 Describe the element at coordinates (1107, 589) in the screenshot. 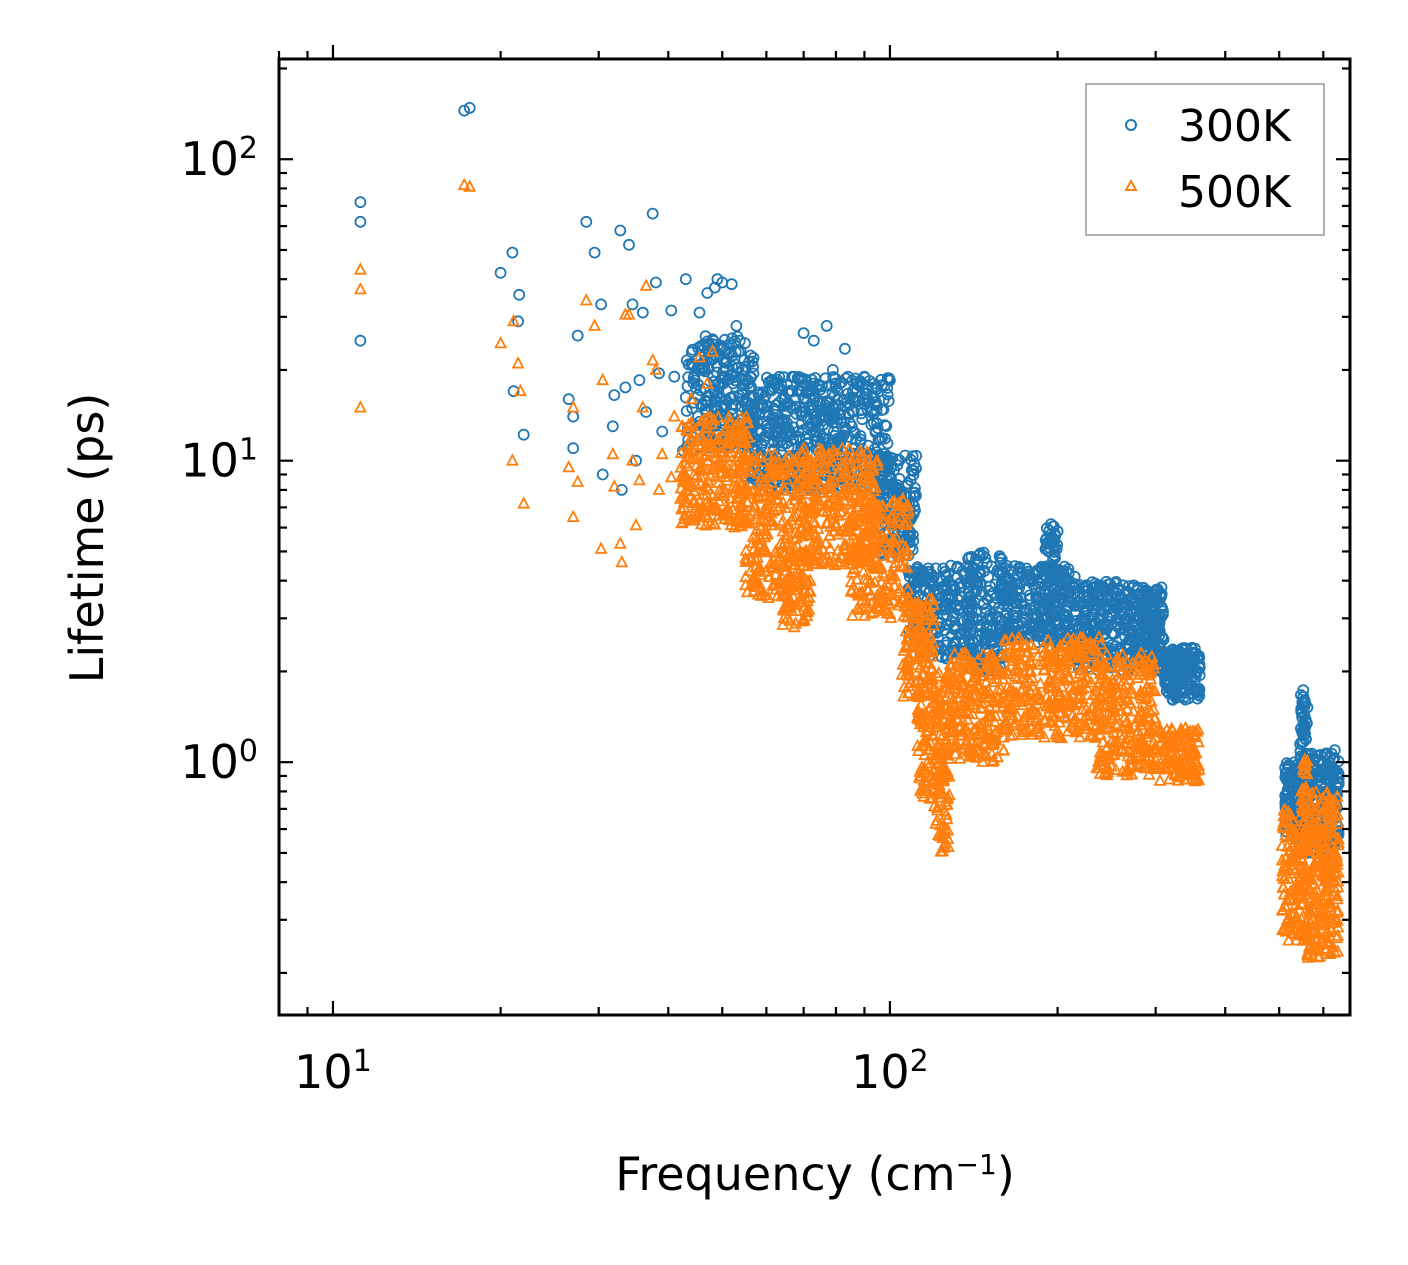

I see `point-300k-2037` at that location.